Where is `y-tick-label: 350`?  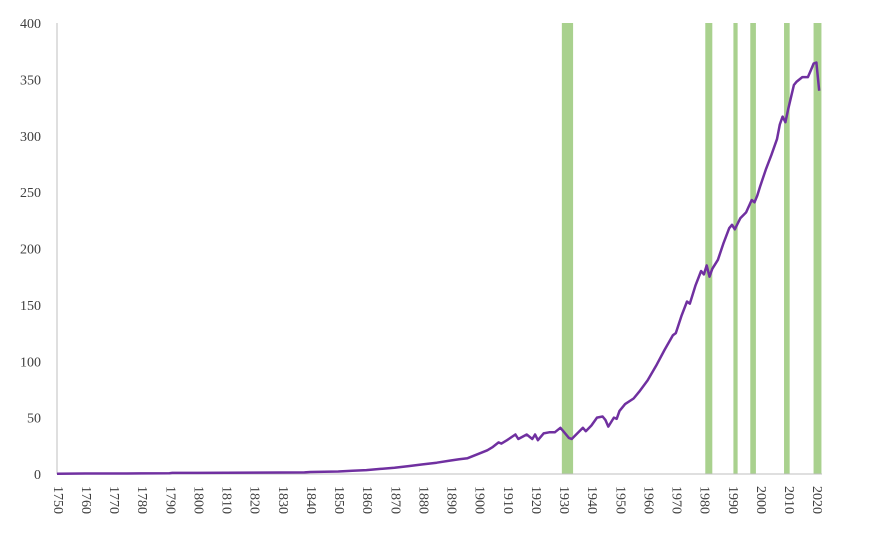
y-tick-label: 350 is located at coordinates (30, 80).